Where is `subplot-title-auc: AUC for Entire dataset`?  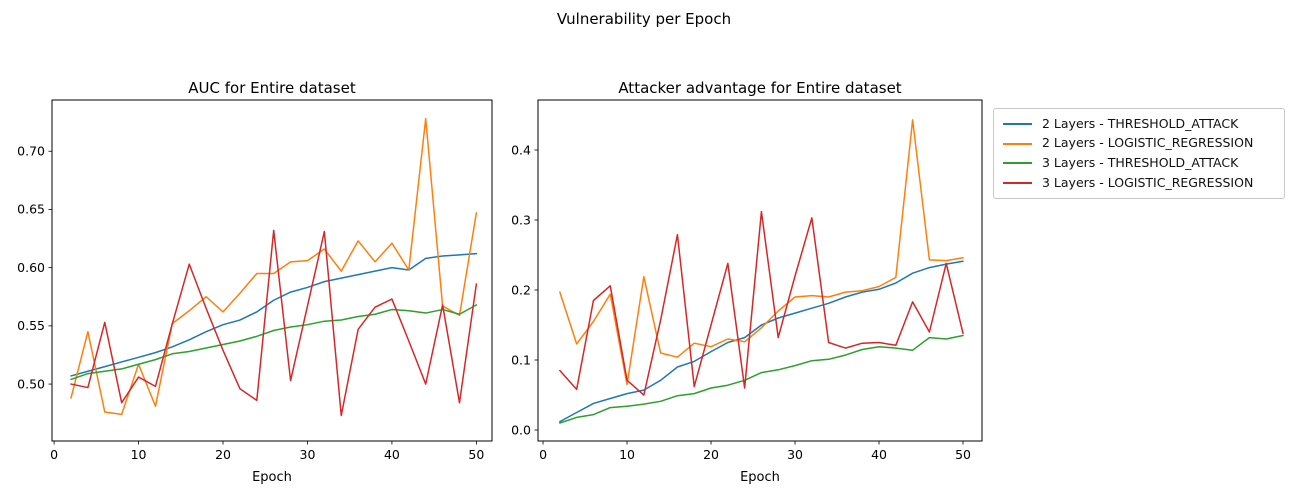 subplot-title-auc: AUC for Entire dataset is located at coordinates (272, 88).